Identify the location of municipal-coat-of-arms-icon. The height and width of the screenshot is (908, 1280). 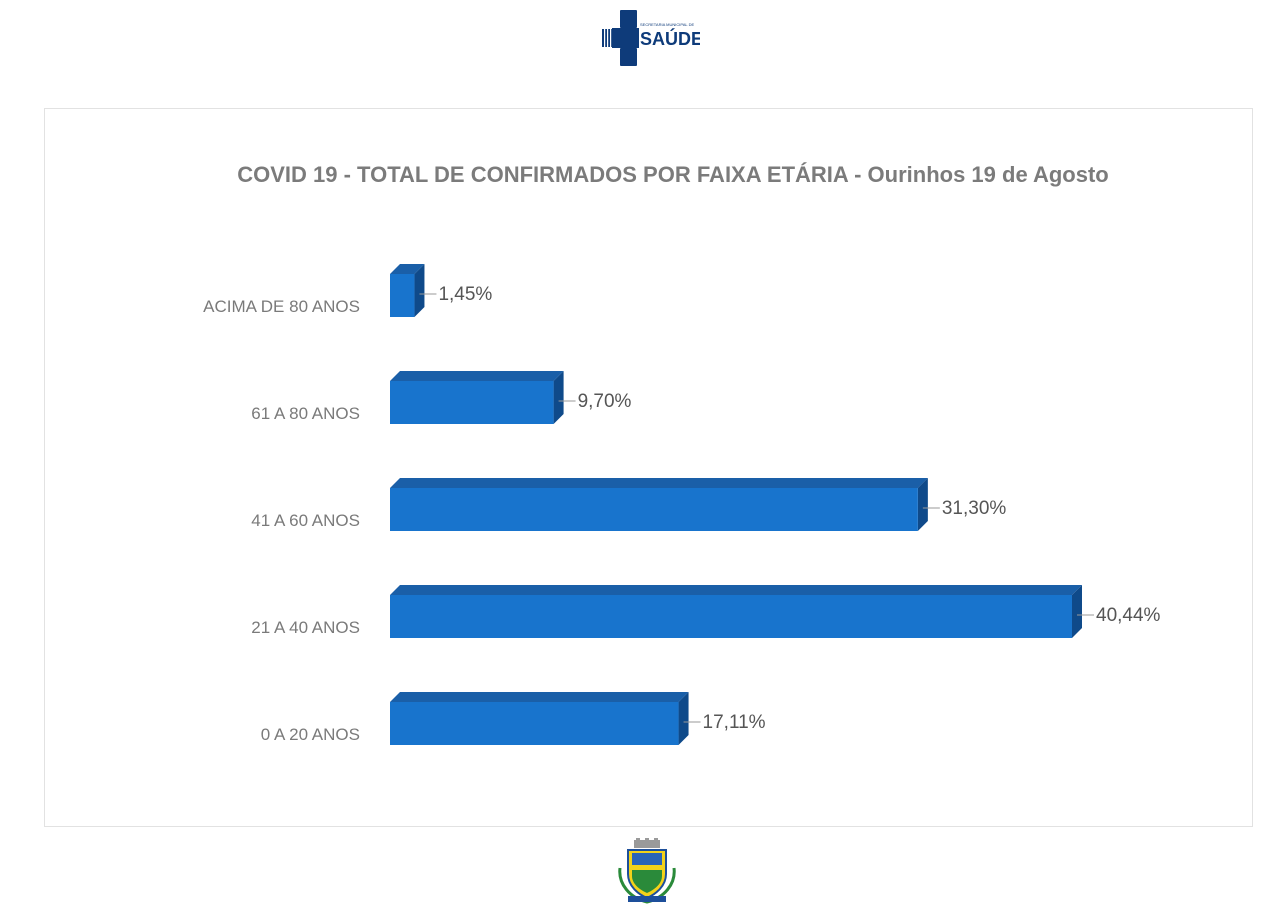
(647, 871).